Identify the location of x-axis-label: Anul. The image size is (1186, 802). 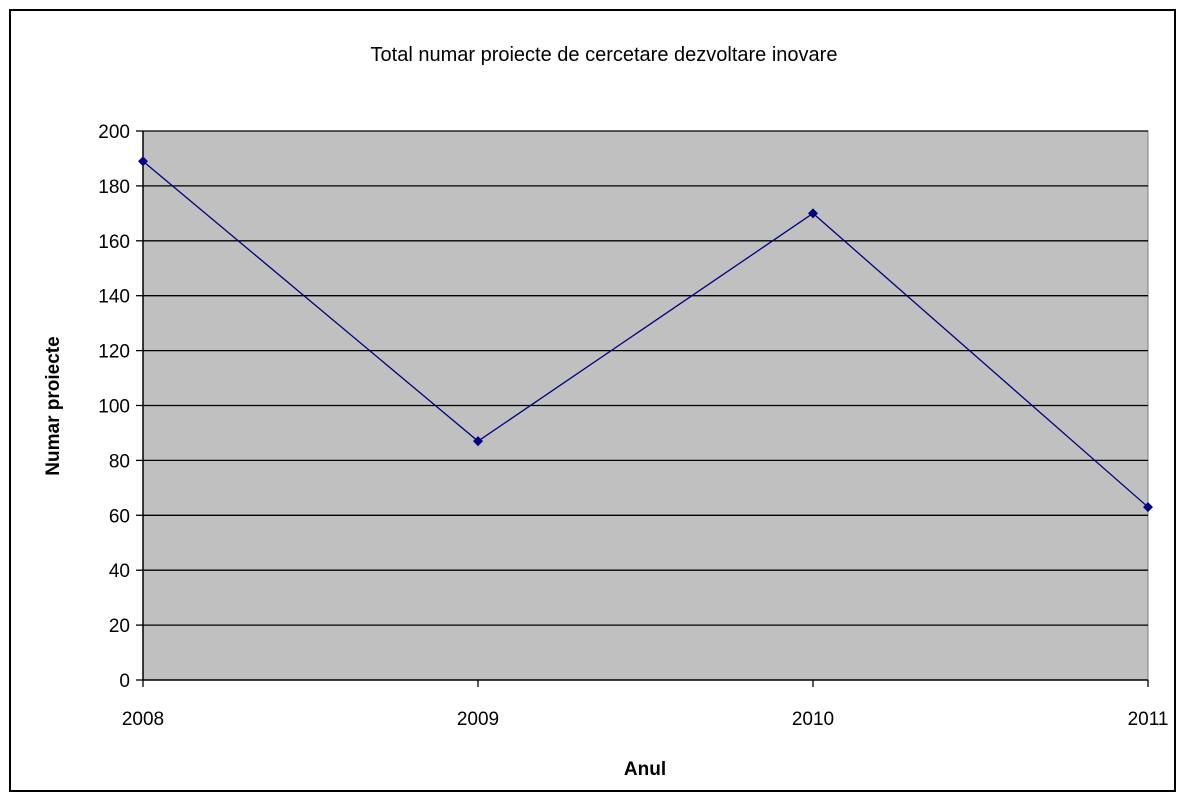
(645, 769).